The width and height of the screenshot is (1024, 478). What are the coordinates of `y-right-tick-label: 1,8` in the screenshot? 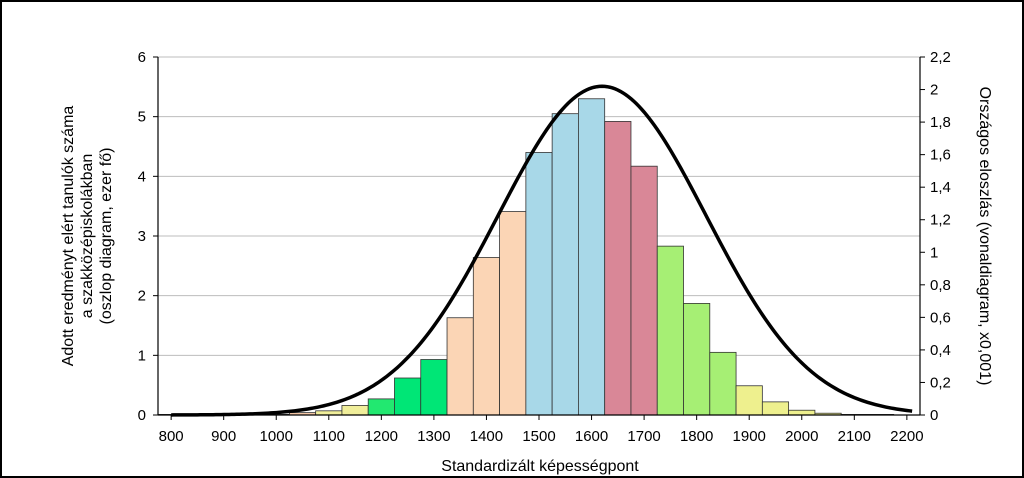 It's located at (940, 122).